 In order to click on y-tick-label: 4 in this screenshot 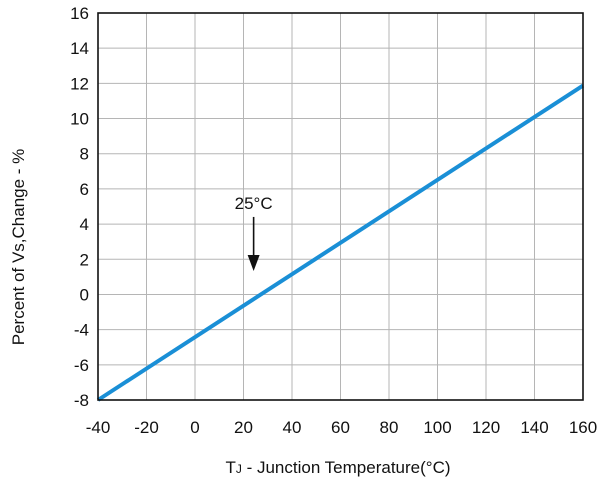, I will do `click(84, 224)`.